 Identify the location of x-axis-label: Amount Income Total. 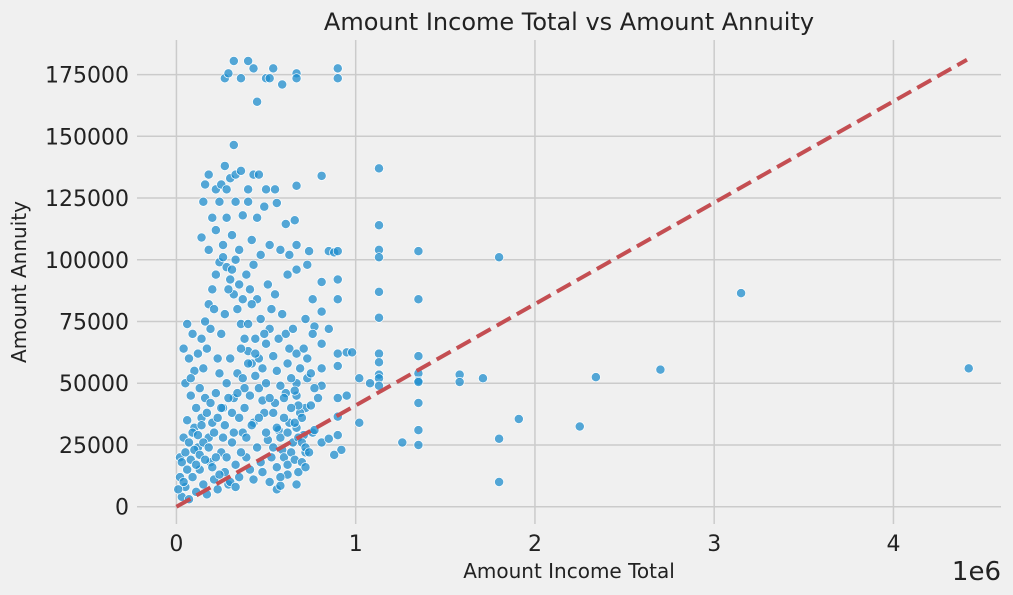
(569, 571).